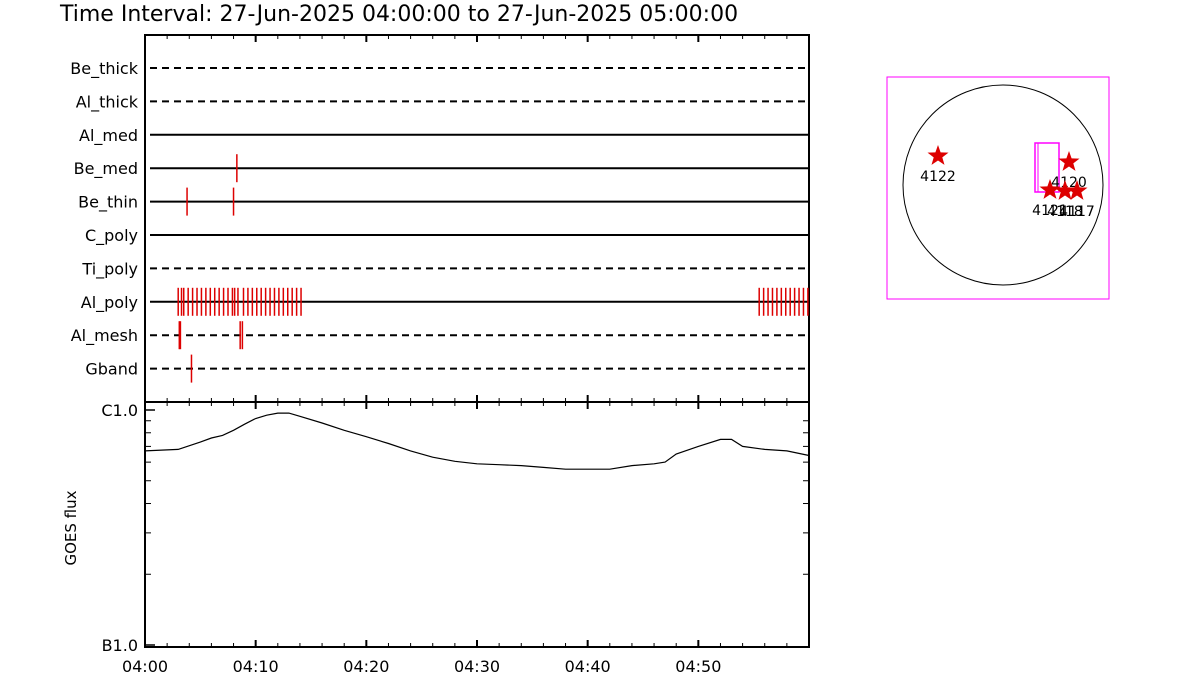 The image size is (1200, 700). What do you see at coordinates (442, 102) in the screenshot?
I see `filter-row-al_thick: Al_thick` at bounding box center [442, 102].